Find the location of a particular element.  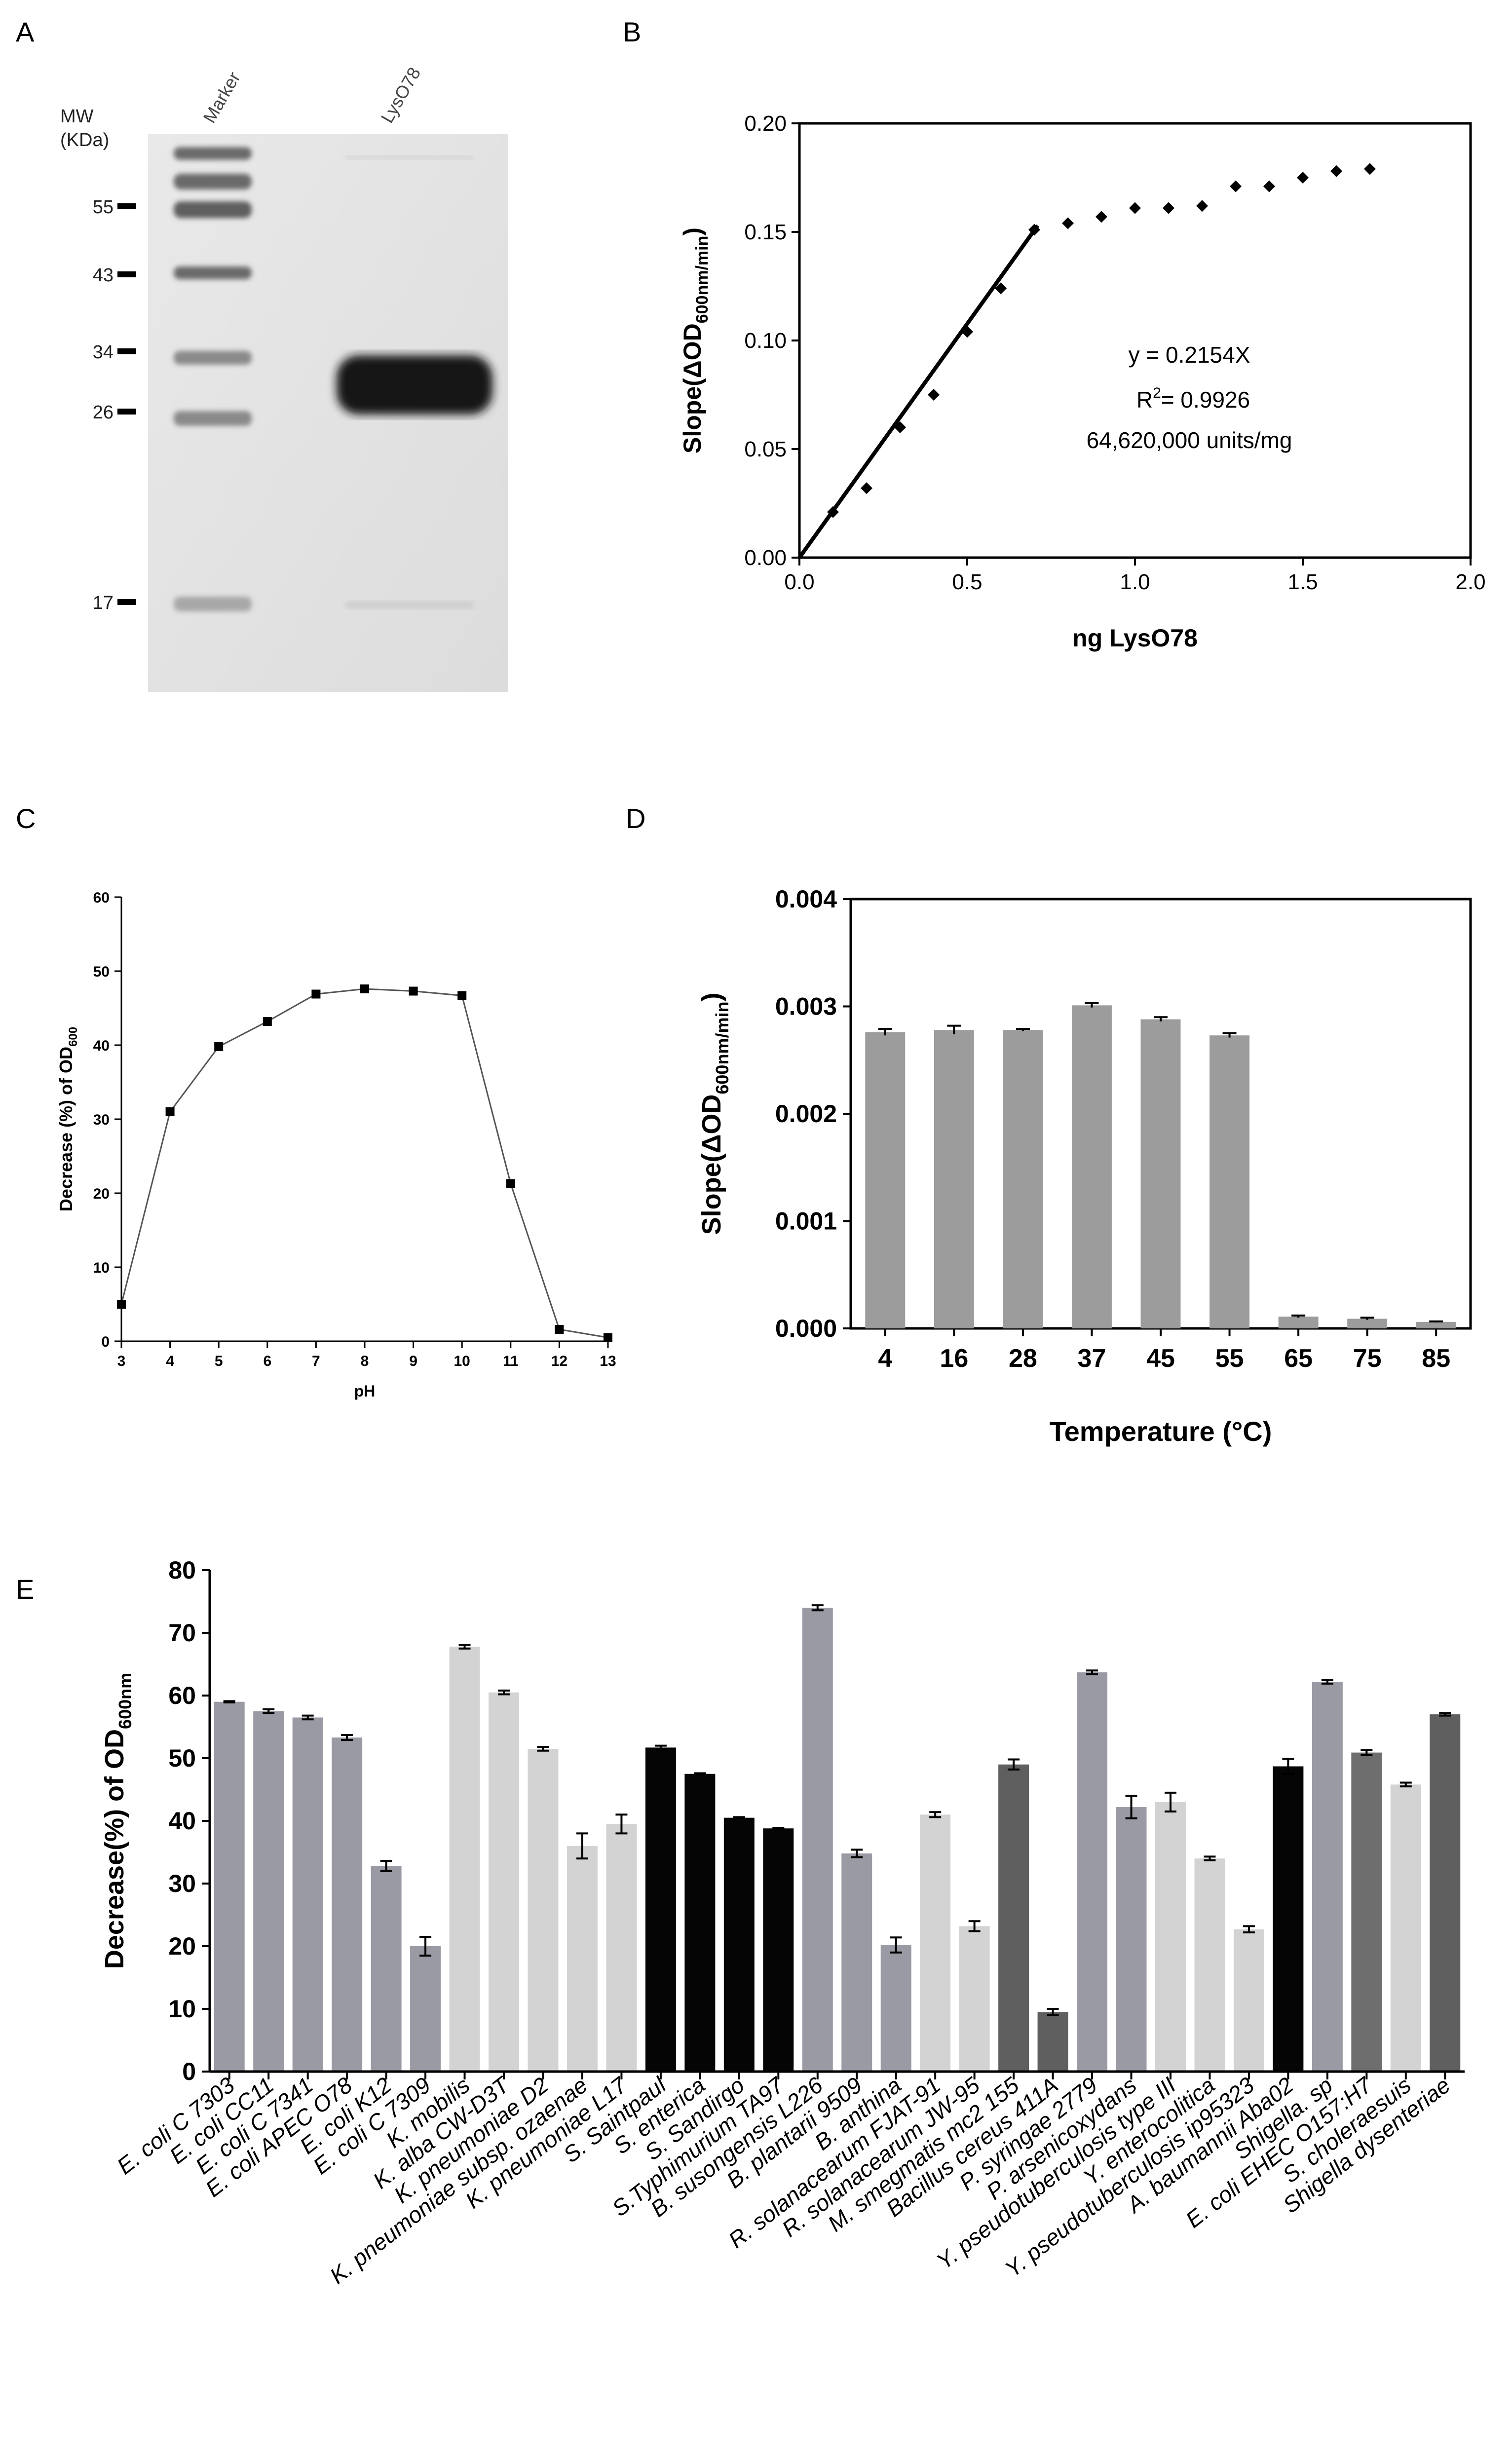

x-tick-label: 75 is located at coordinates (1368, 1358).